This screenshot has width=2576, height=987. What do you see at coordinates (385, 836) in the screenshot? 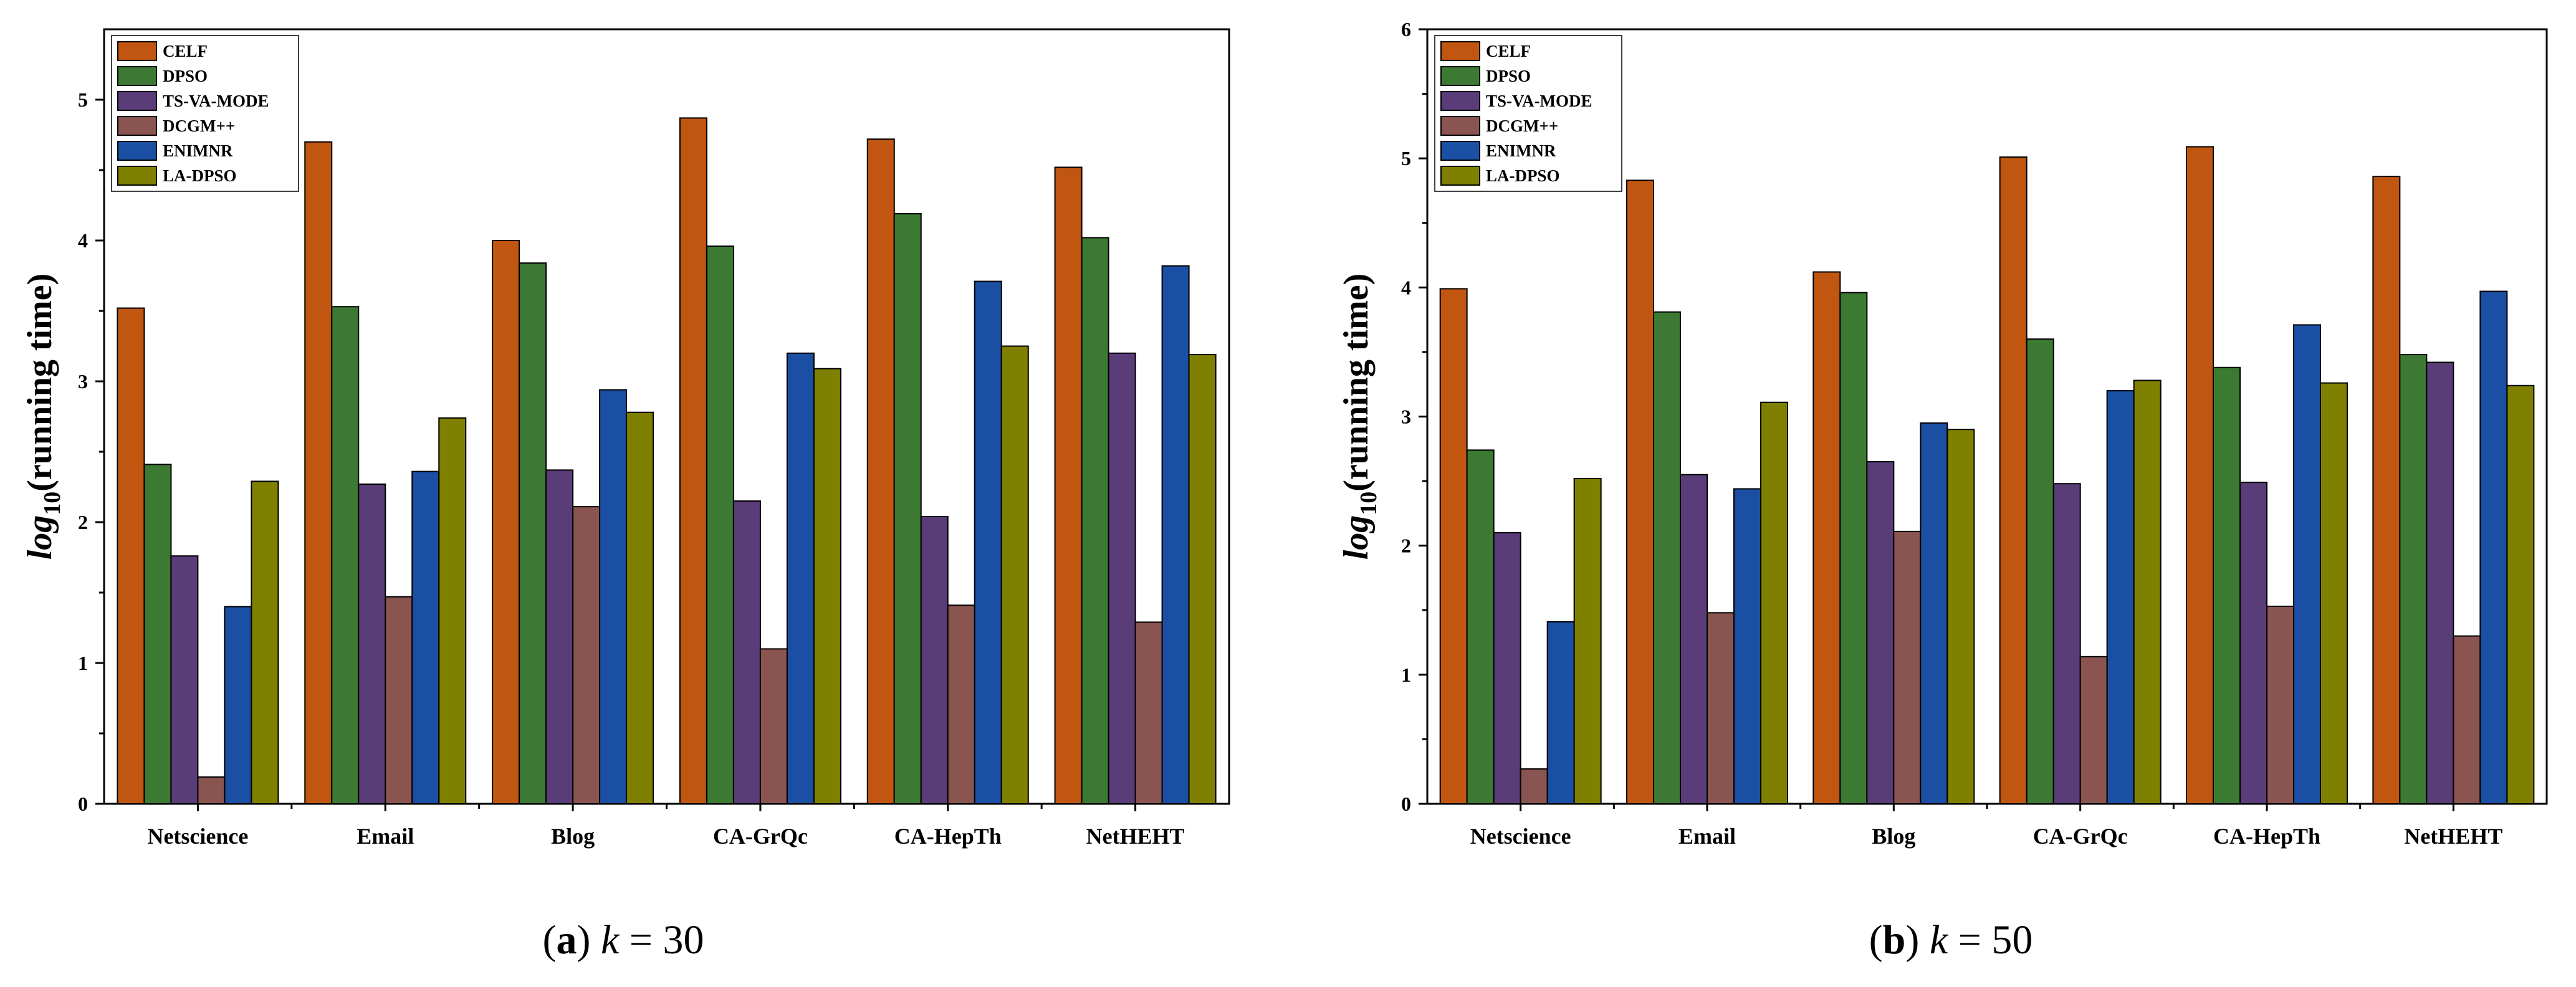
I see `x-tick-label: Email` at bounding box center [385, 836].